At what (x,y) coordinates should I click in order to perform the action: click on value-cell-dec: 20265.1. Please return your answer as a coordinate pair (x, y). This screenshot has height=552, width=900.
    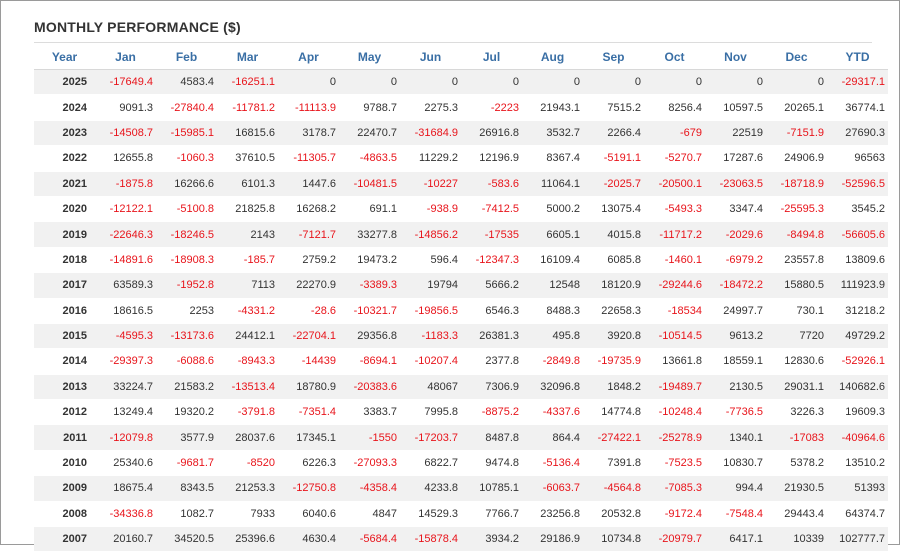
    Looking at the image, I should click on (796, 107).